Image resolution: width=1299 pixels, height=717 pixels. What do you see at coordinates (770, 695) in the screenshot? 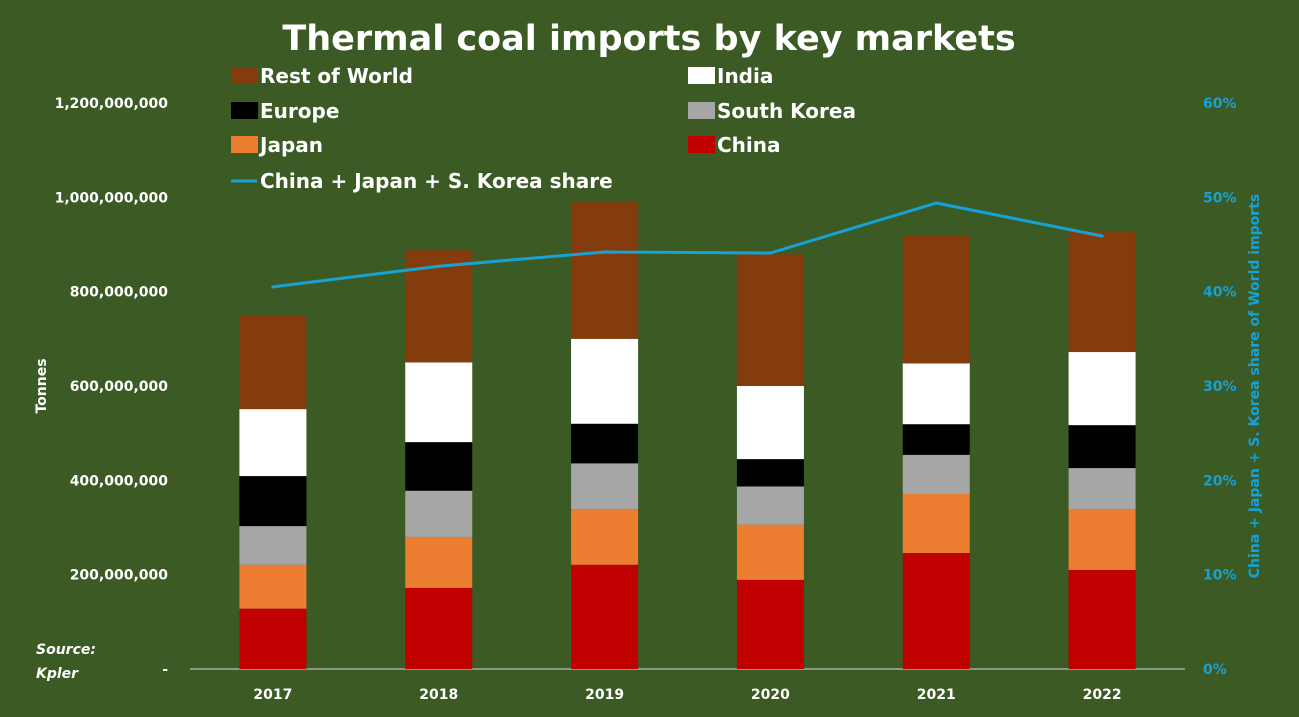
I see `x-tick-label: 2020` at bounding box center [770, 695].